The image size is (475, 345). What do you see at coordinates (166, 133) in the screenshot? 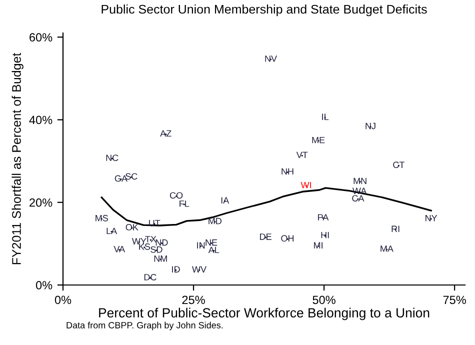
I see `data-label: AZ` at bounding box center [166, 133].